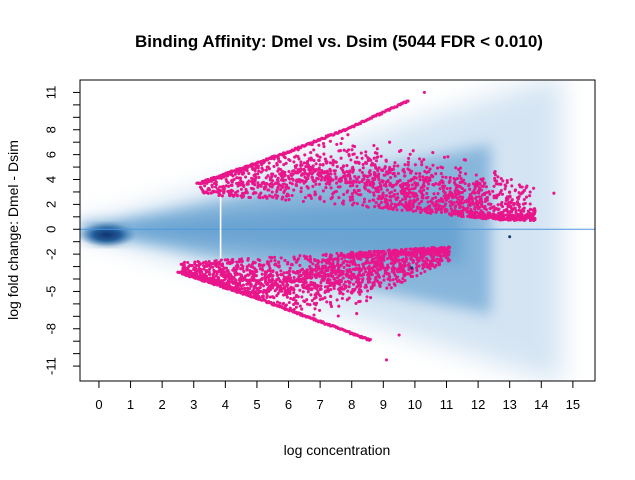  What do you see at coordinates (193, 404) in the screenshot?
I see `x-tick-label: 3` at bounding box center [193, 404].